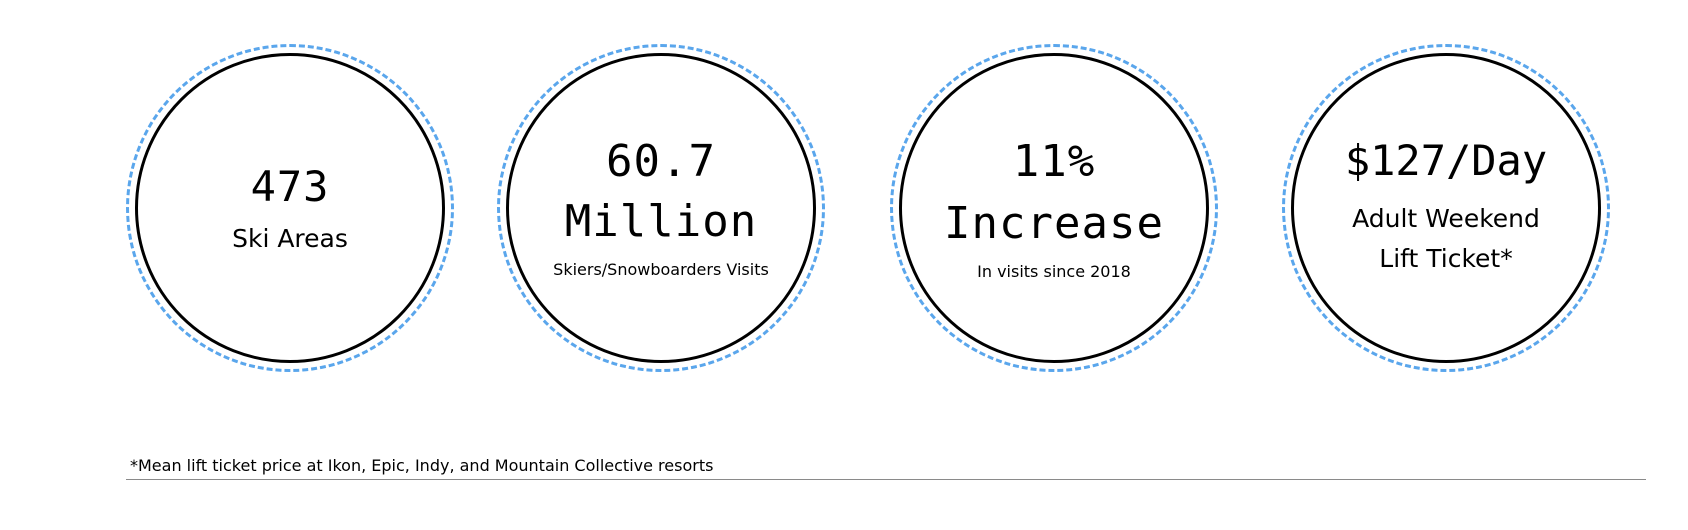  What do you see at coordinates (1446, 258) in the screenshot?
I see `stat-label-line2: Lift Ticket*` at bounding box center [1446, 258].